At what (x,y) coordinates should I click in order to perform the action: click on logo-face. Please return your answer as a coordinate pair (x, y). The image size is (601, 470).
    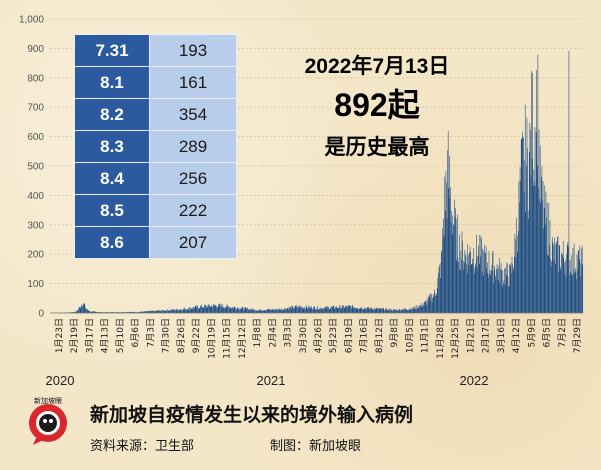
    Looking at the image, I should click on (48, 423).